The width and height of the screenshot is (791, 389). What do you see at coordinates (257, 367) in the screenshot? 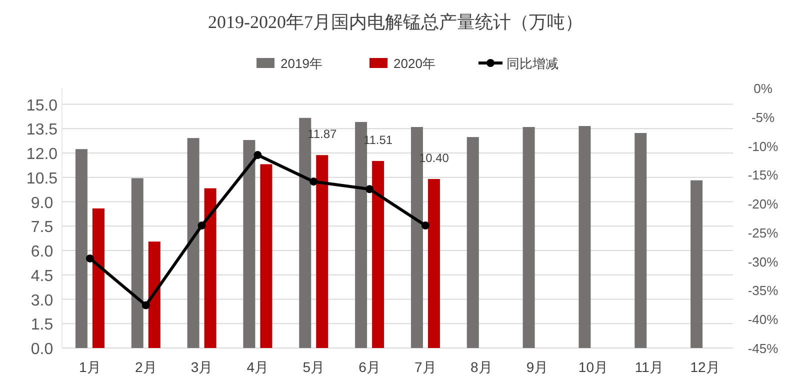
I see `x-tick-label: 4月` at bounding box center [257, 367].